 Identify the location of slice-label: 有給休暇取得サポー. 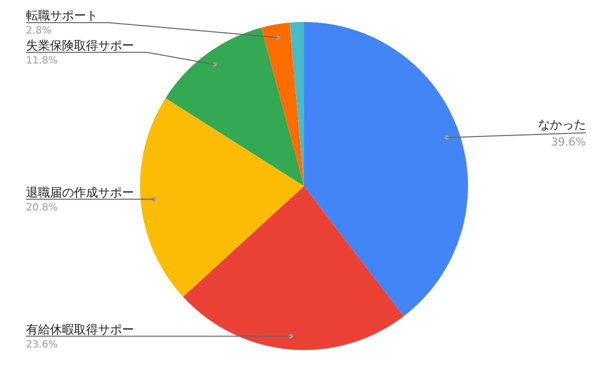
(80, 329).